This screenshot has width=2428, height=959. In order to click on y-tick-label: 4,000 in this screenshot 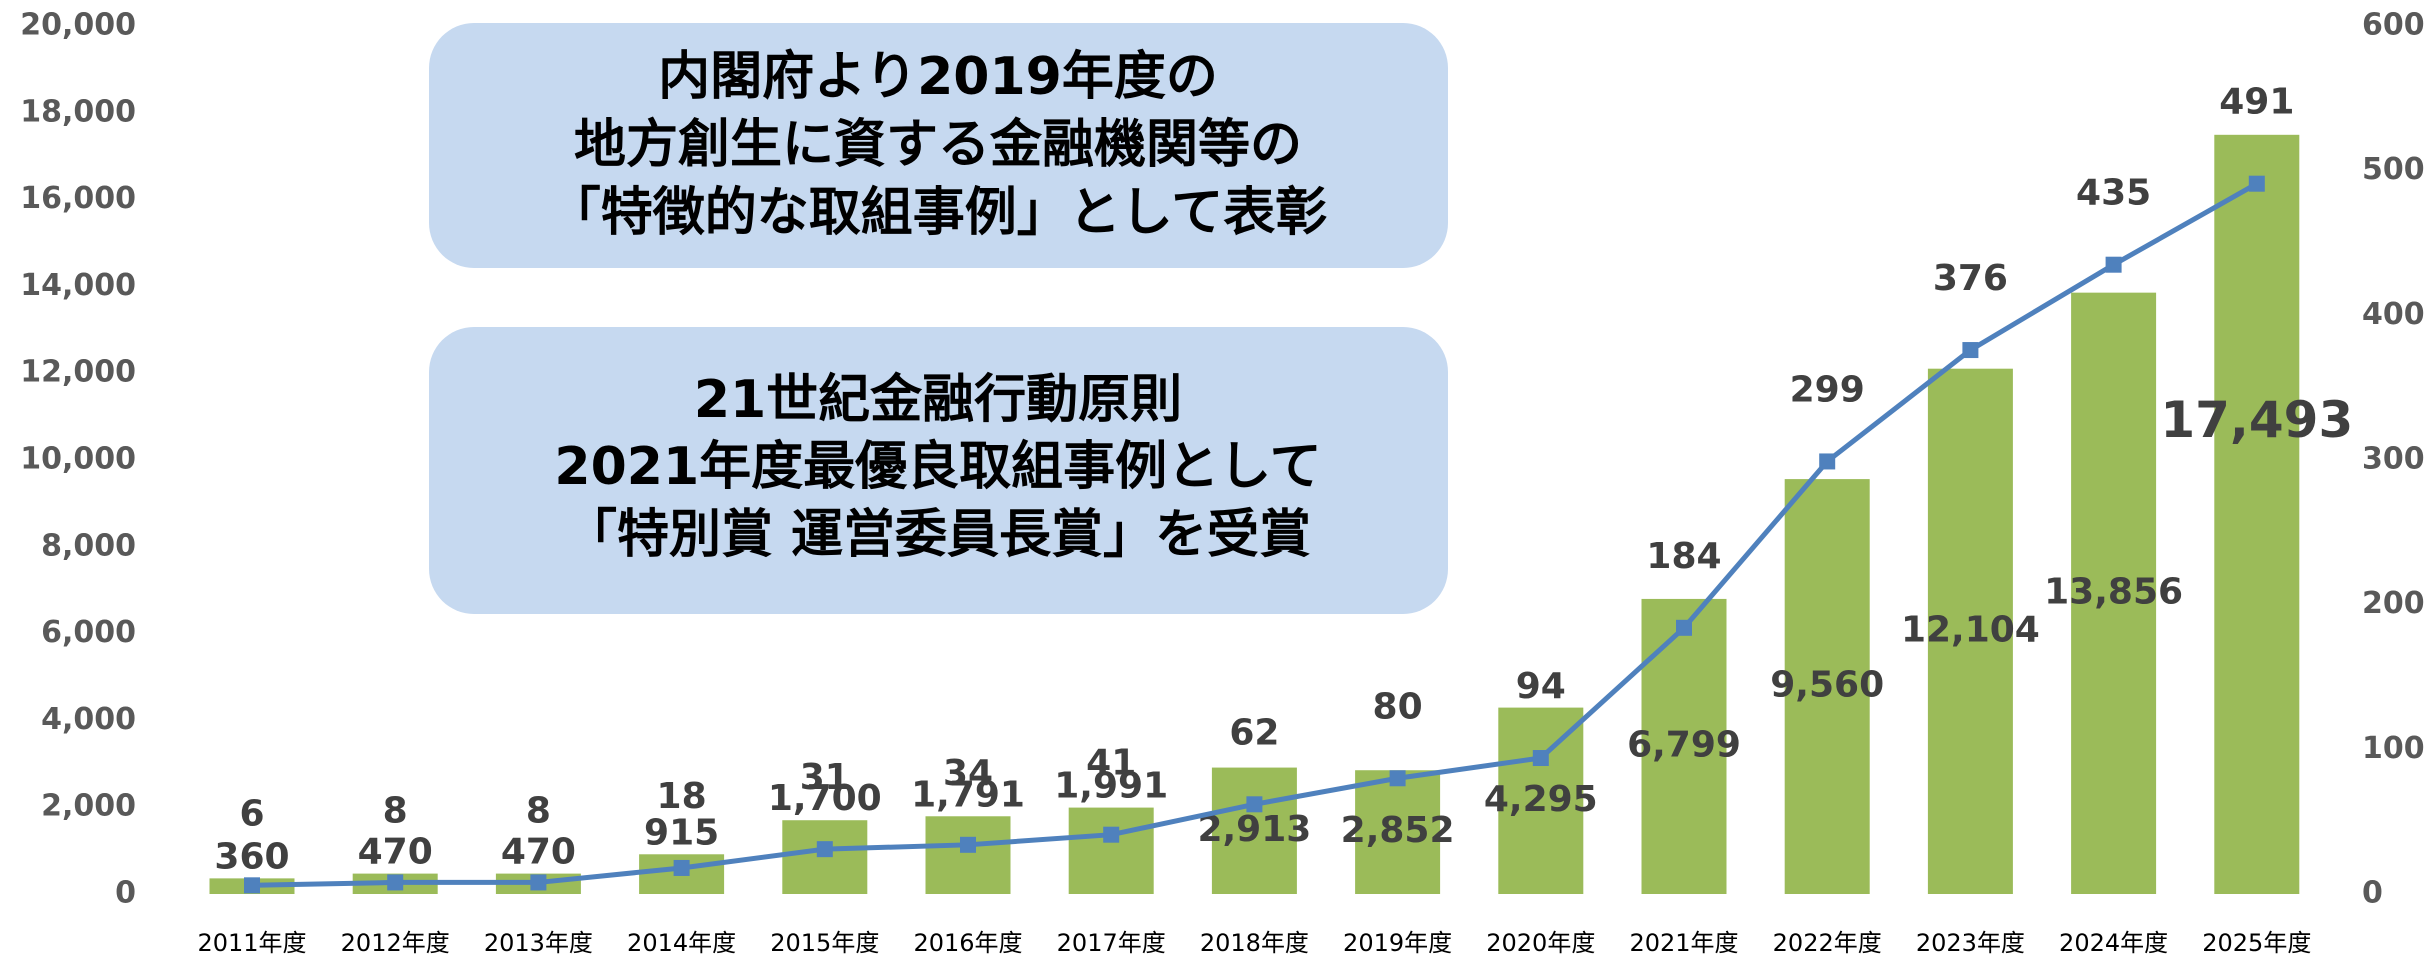, I will do `click(88, 719)`.